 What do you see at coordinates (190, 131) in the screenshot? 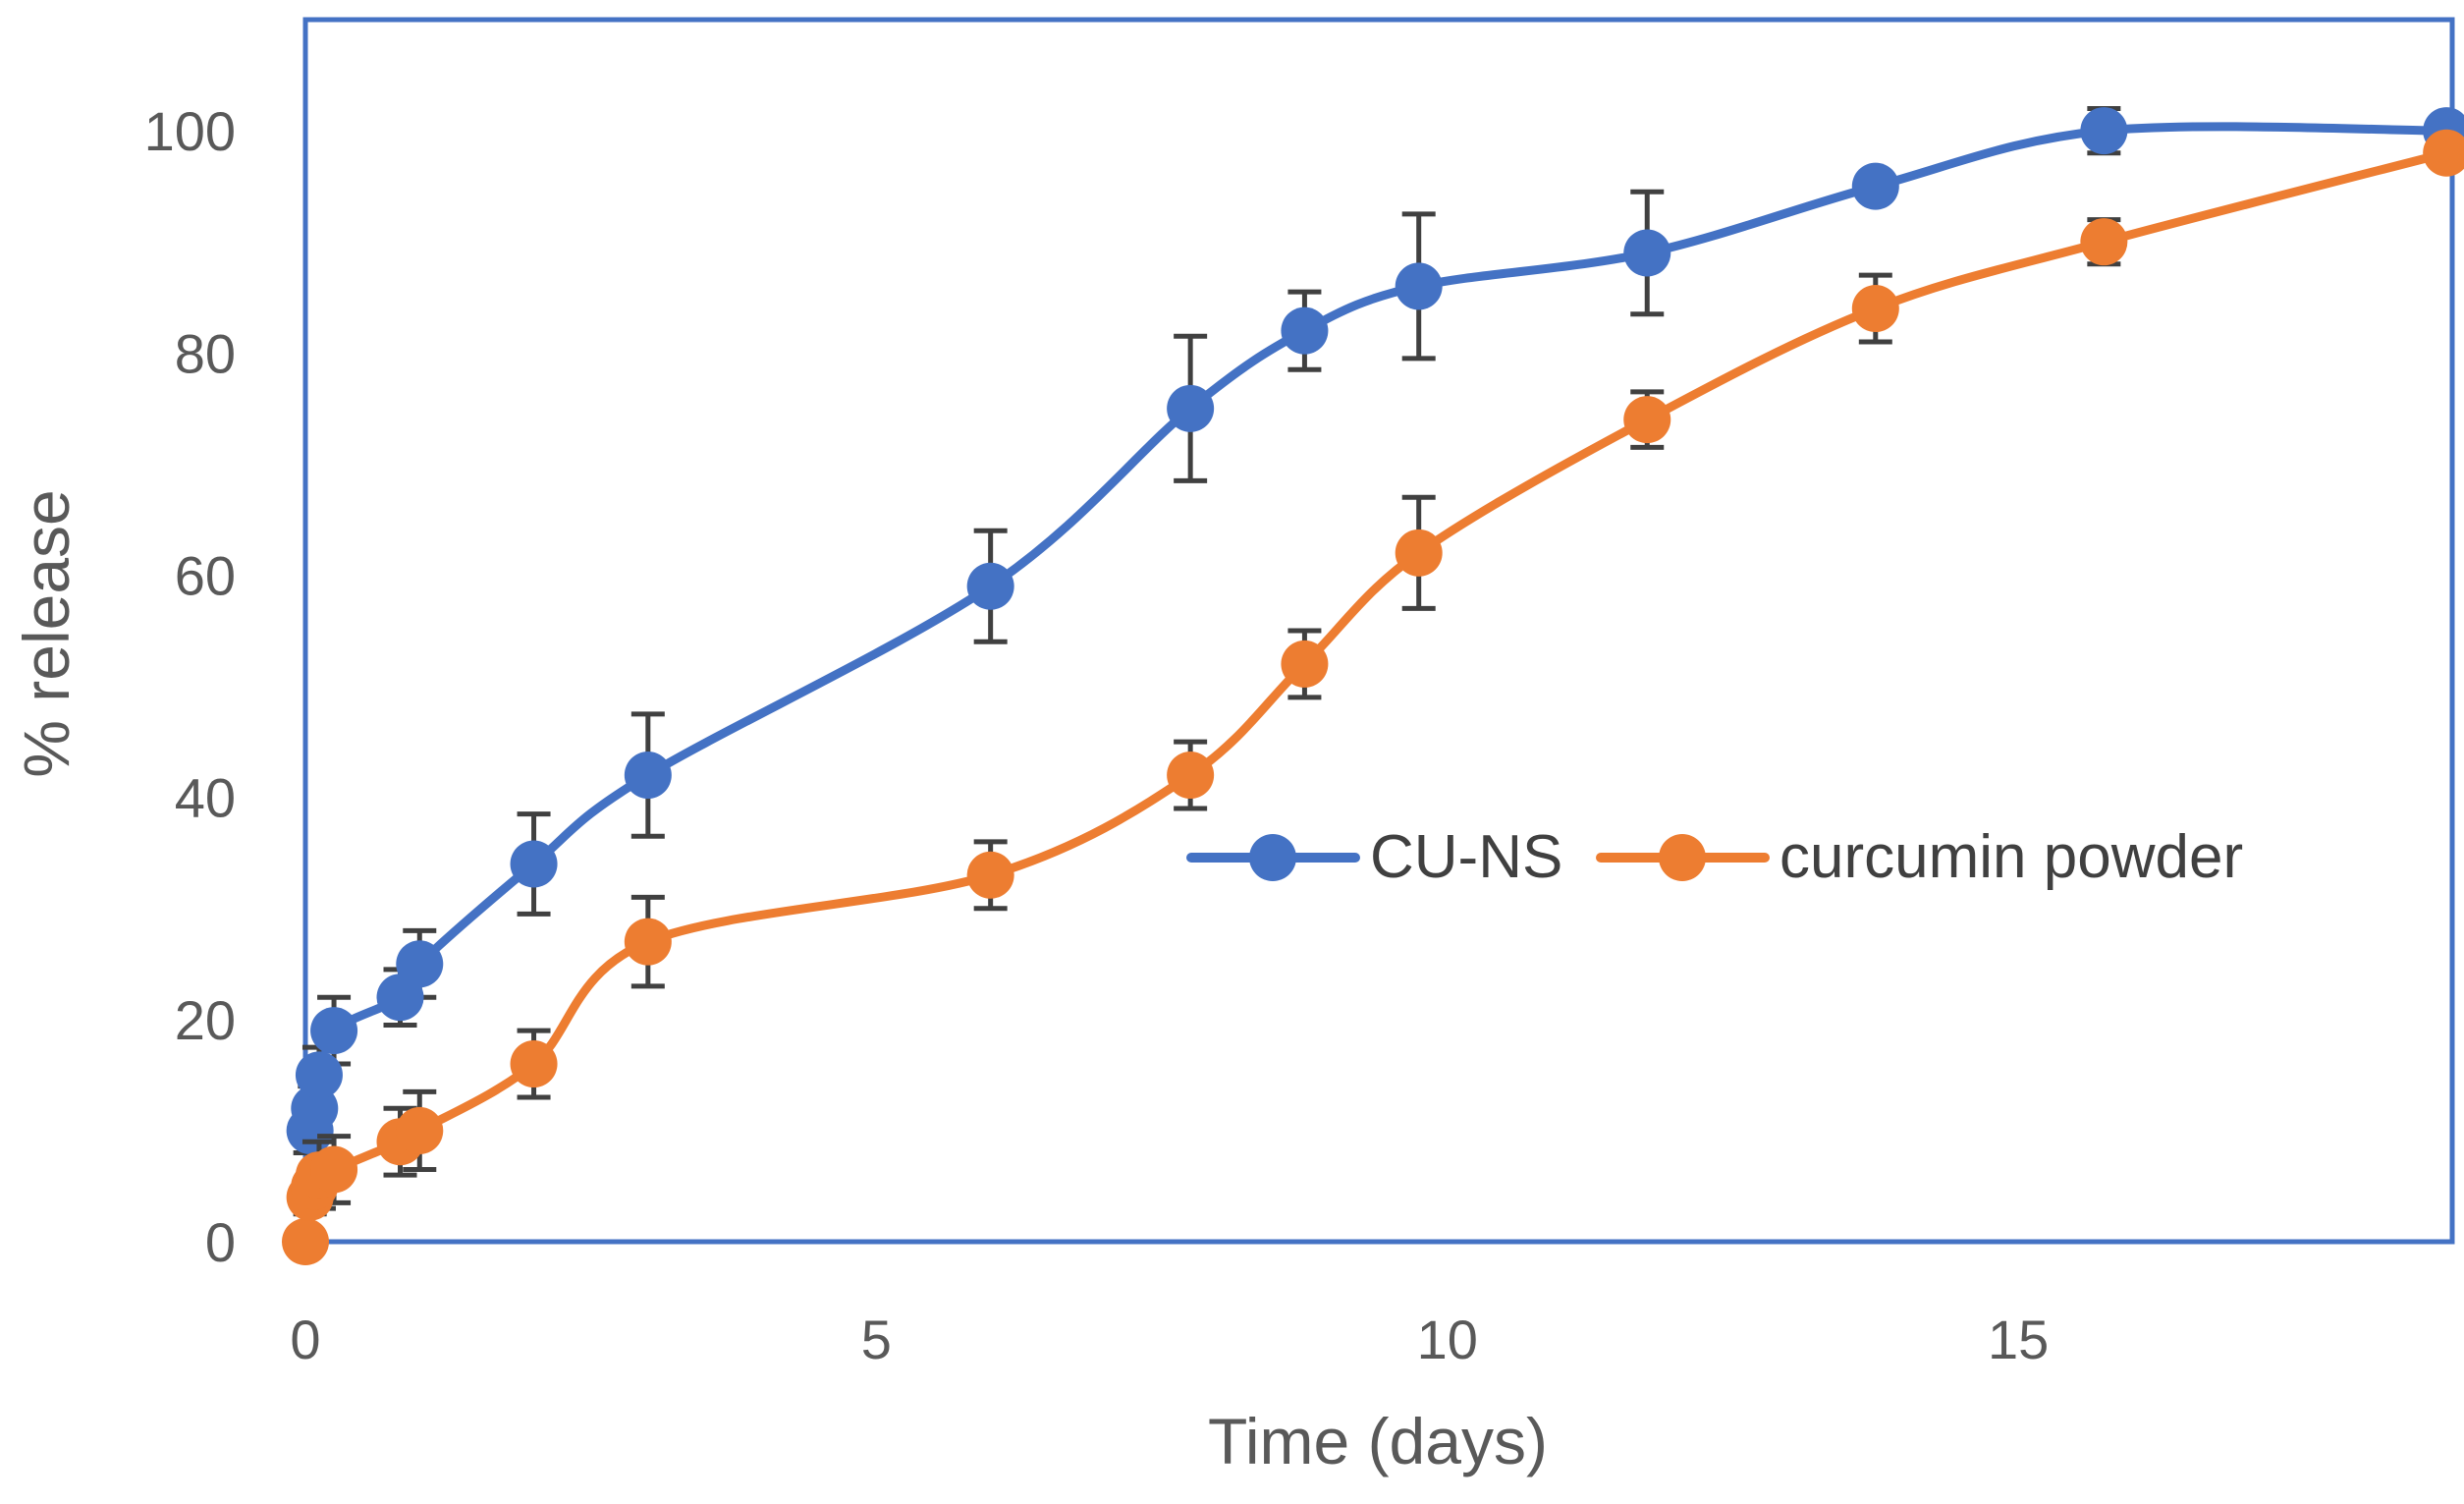
I see `y-tick-label: 100` at bounding box center [190, 131].